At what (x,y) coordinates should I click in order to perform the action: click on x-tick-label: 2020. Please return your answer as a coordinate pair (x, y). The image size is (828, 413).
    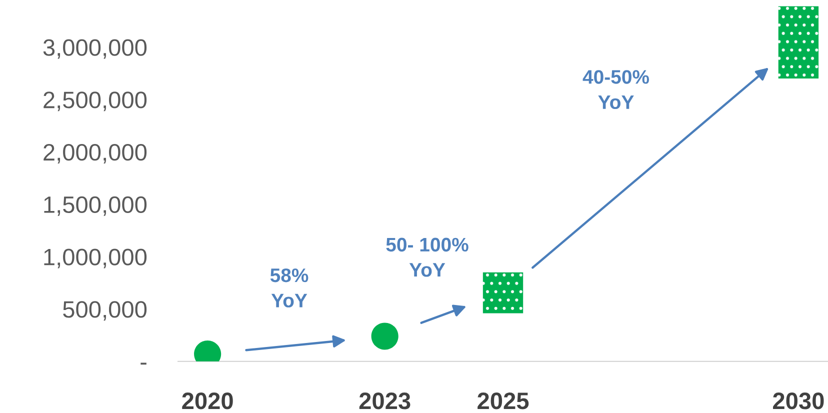
    Looking at the image, I should click on (207, 401).